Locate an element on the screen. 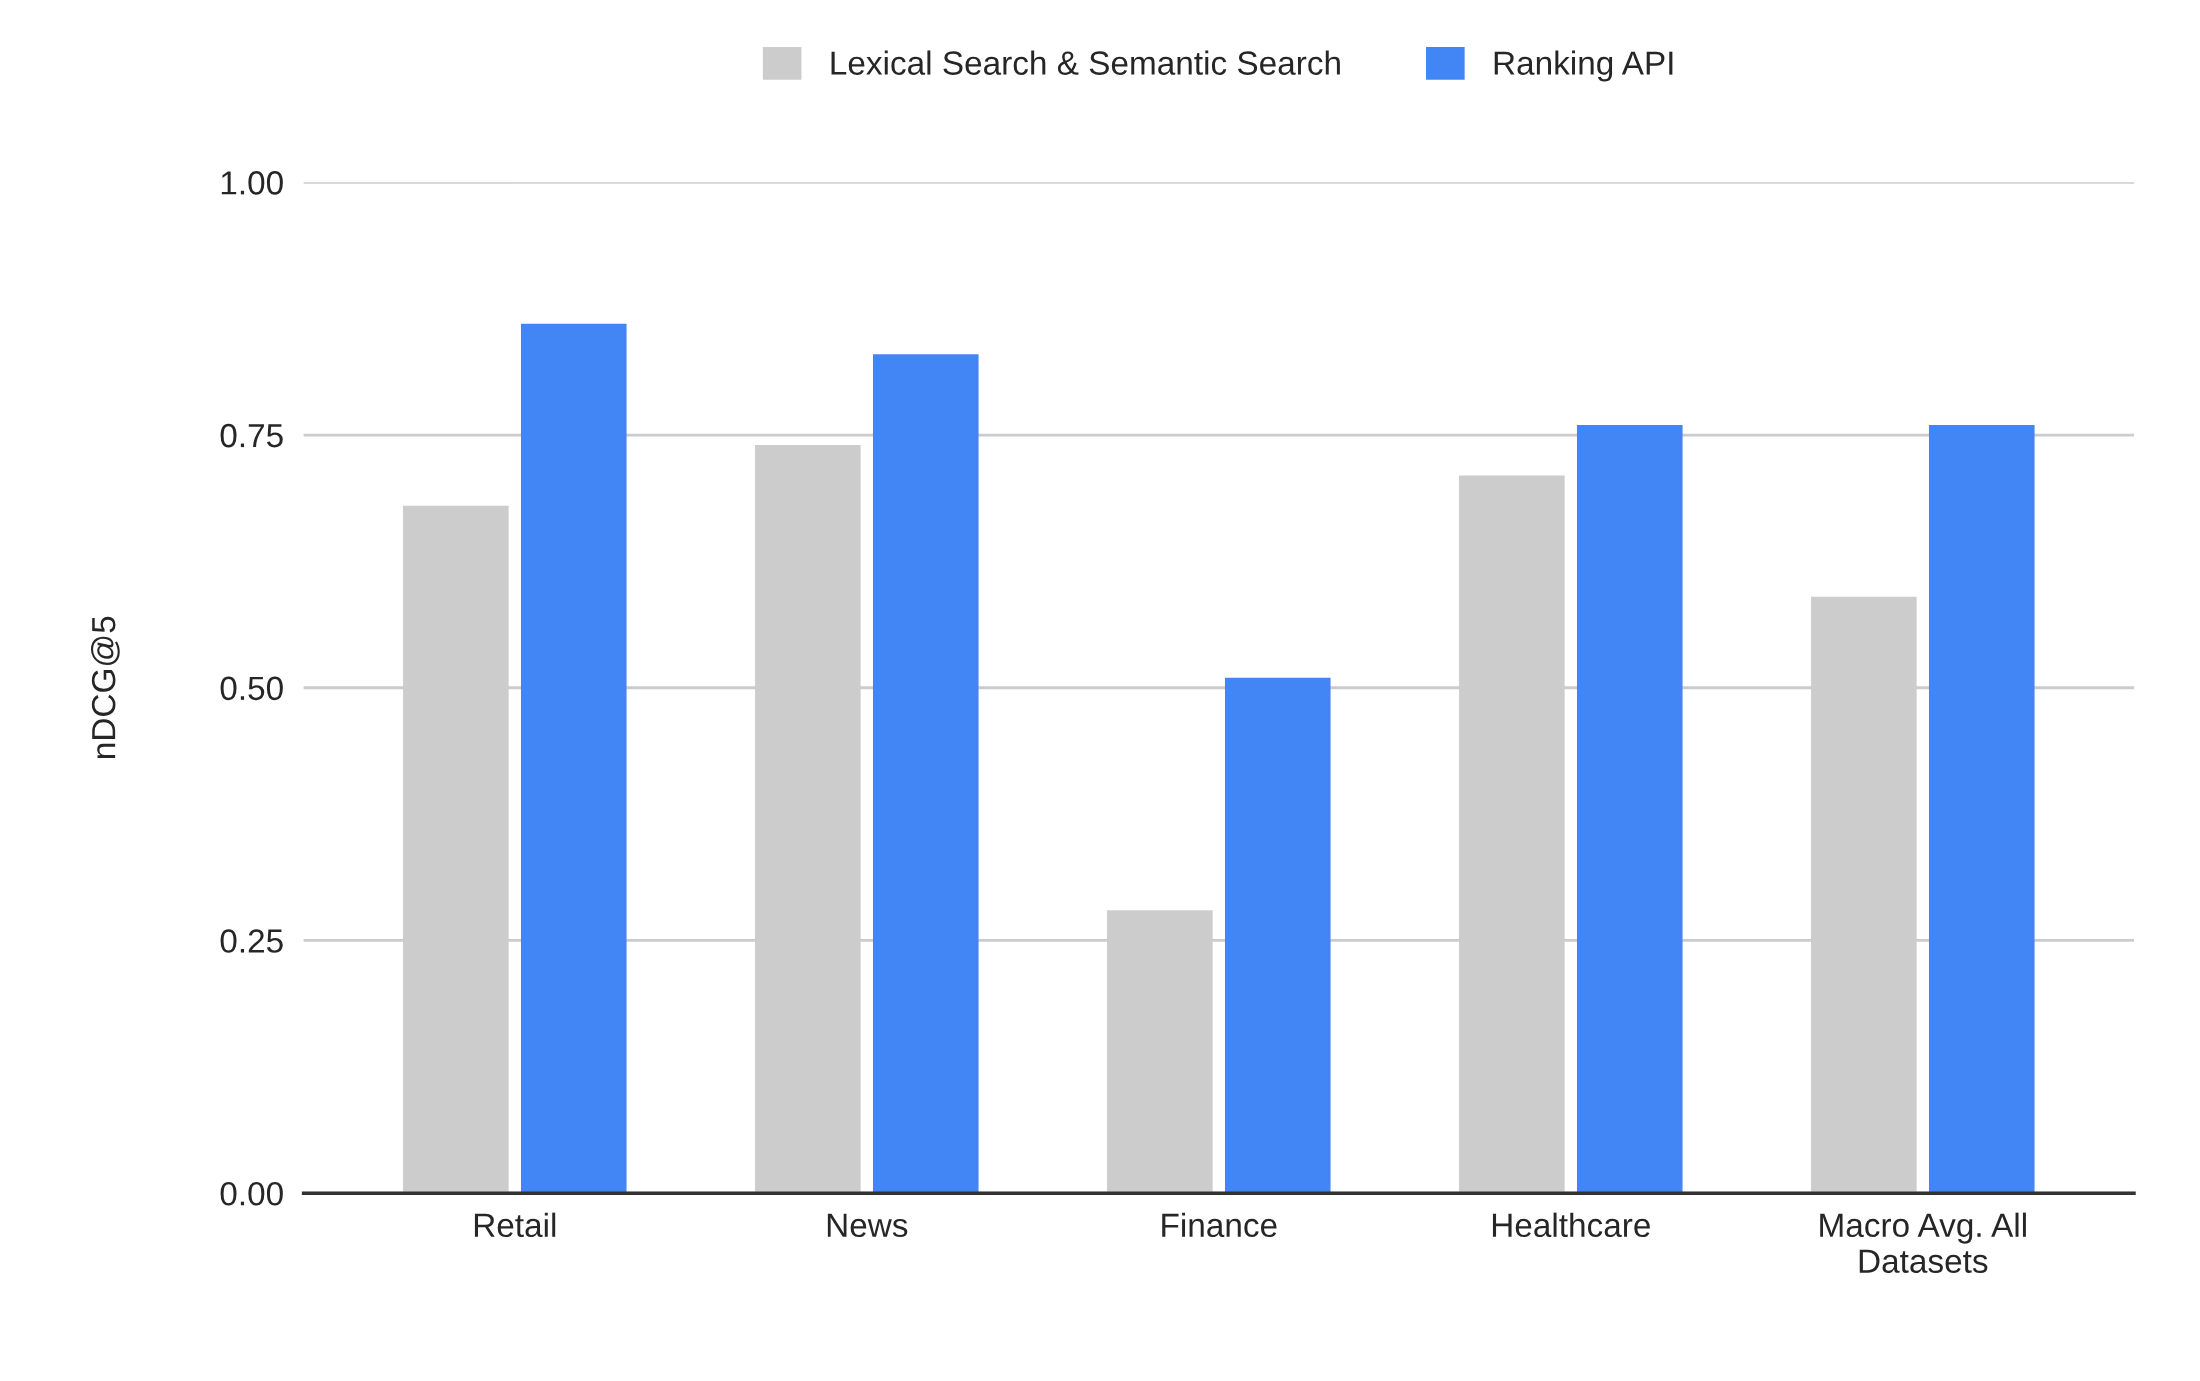 Image resolution: width=2200 pixels, height=1381 pixels. y-tick-label: 0.75 is located at coordinates (251, 435).